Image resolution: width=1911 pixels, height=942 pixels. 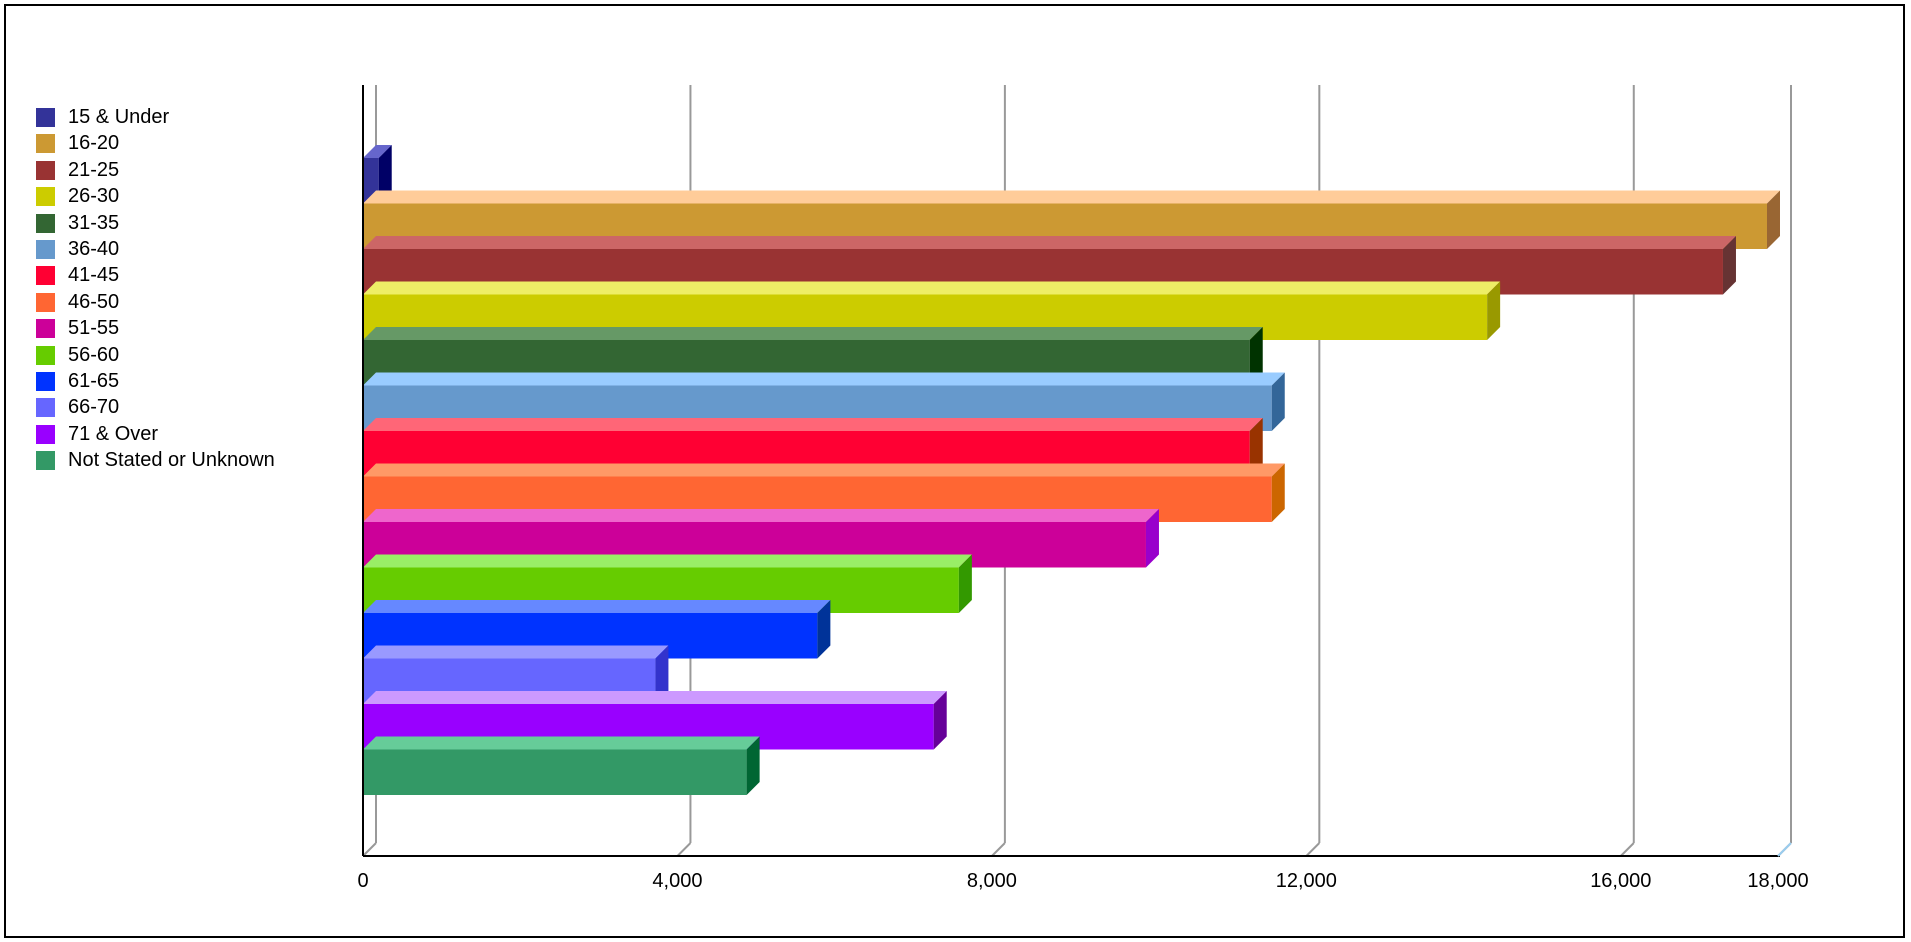 What do you see at coordinates (1777, 881) in the screenshot?
I see `x-tick-label: 18,000` at bounding box center [1777, 881].